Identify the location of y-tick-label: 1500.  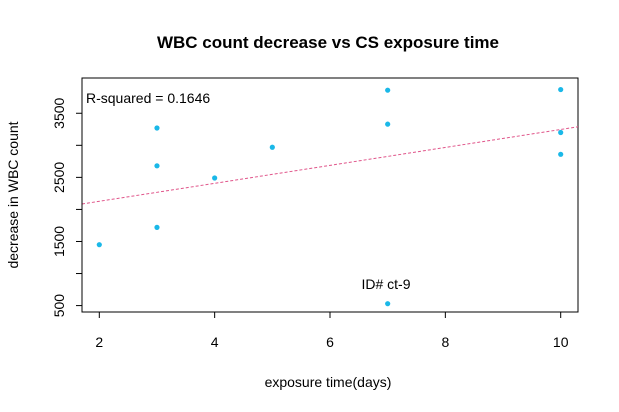
(59, 241).